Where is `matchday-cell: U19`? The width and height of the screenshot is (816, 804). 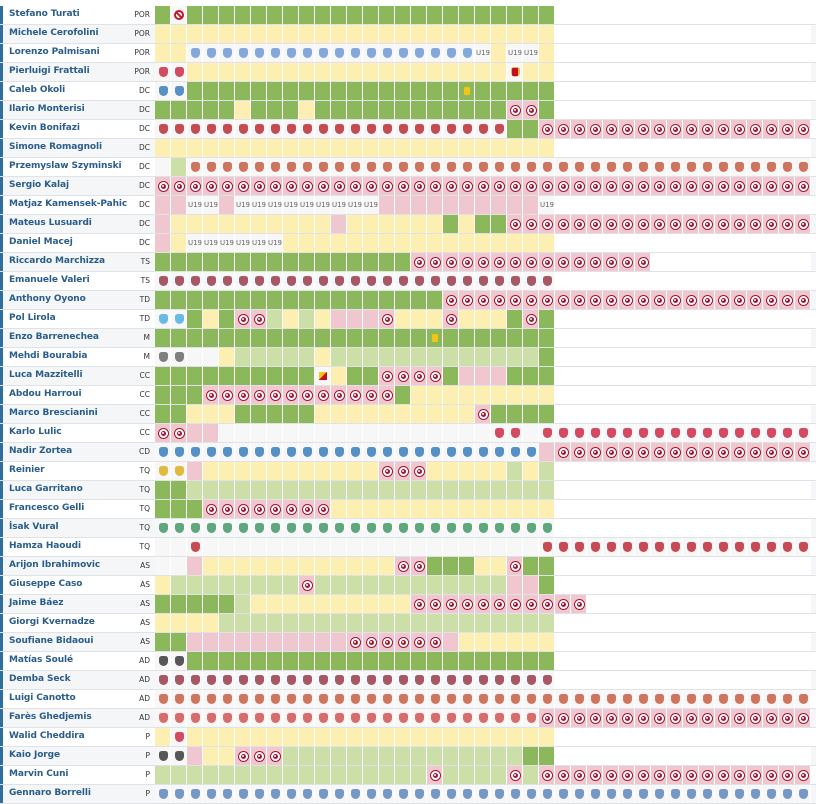 matchday-cell: U19 is located at coordinates (515, 53).